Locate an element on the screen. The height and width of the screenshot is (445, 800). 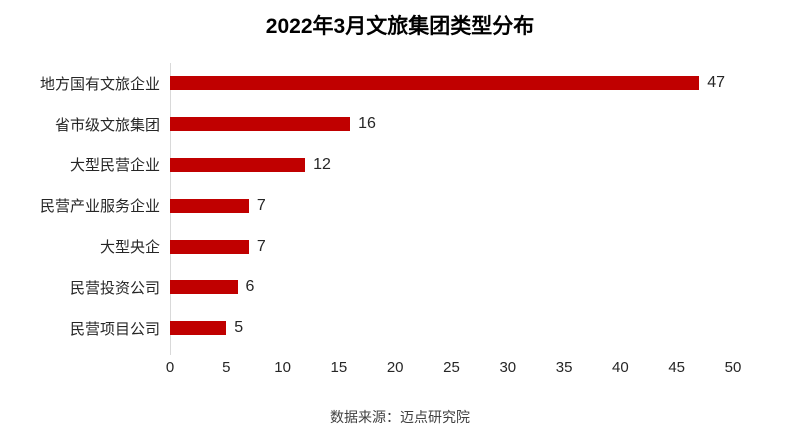
category-label: 地方国有文旅企业 is located at coordinates (99, 84).